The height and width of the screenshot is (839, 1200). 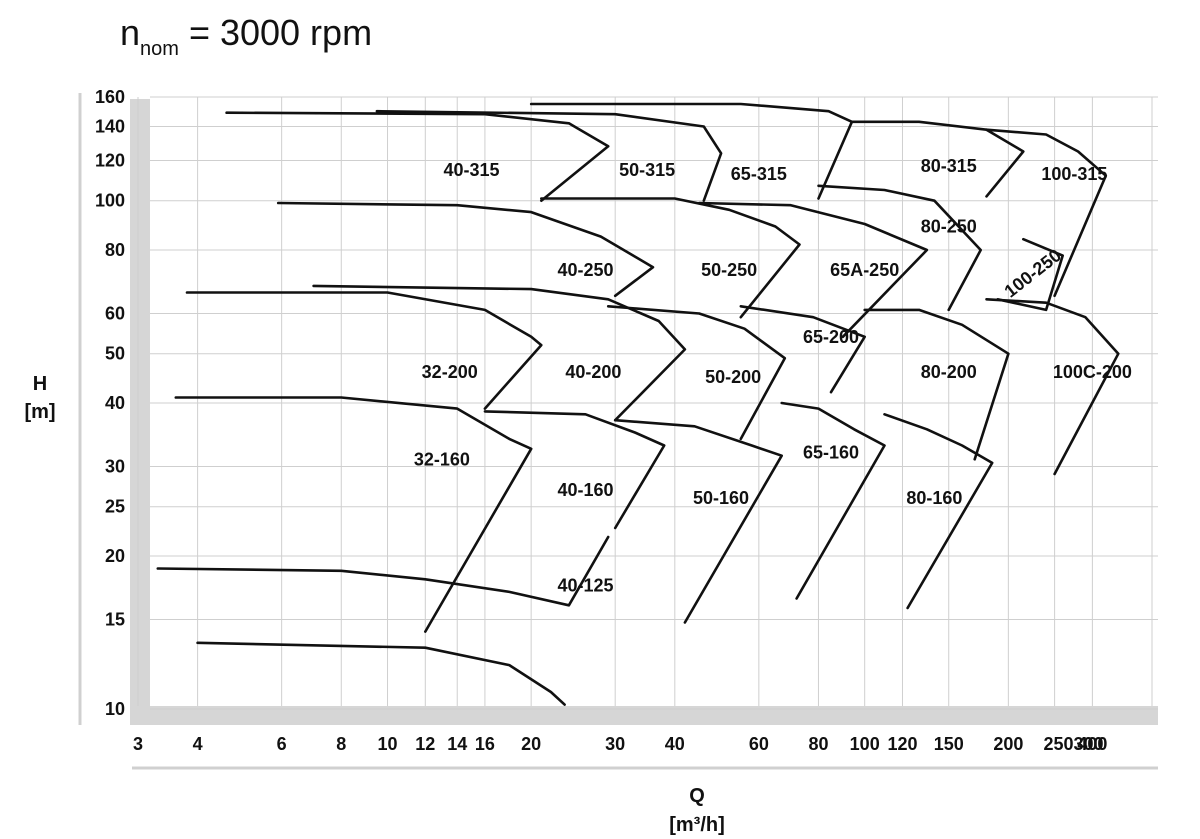 I want to click on x-tick-label: 60, so click(x=759, y=744).